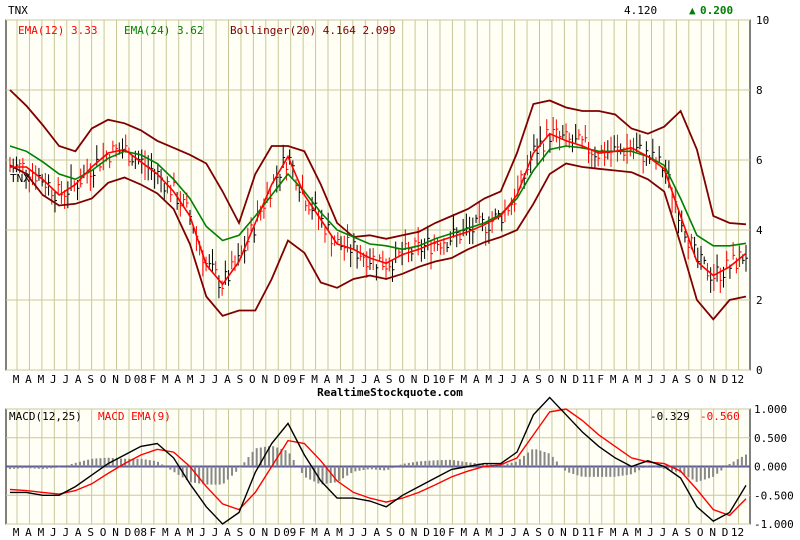 Image resolution: width=800 pixels, height=540 pixels. What do you see at coordinates (128, 379) in the screenshot?
I see `x-tick-label: D` at bounding box center [128, 379].